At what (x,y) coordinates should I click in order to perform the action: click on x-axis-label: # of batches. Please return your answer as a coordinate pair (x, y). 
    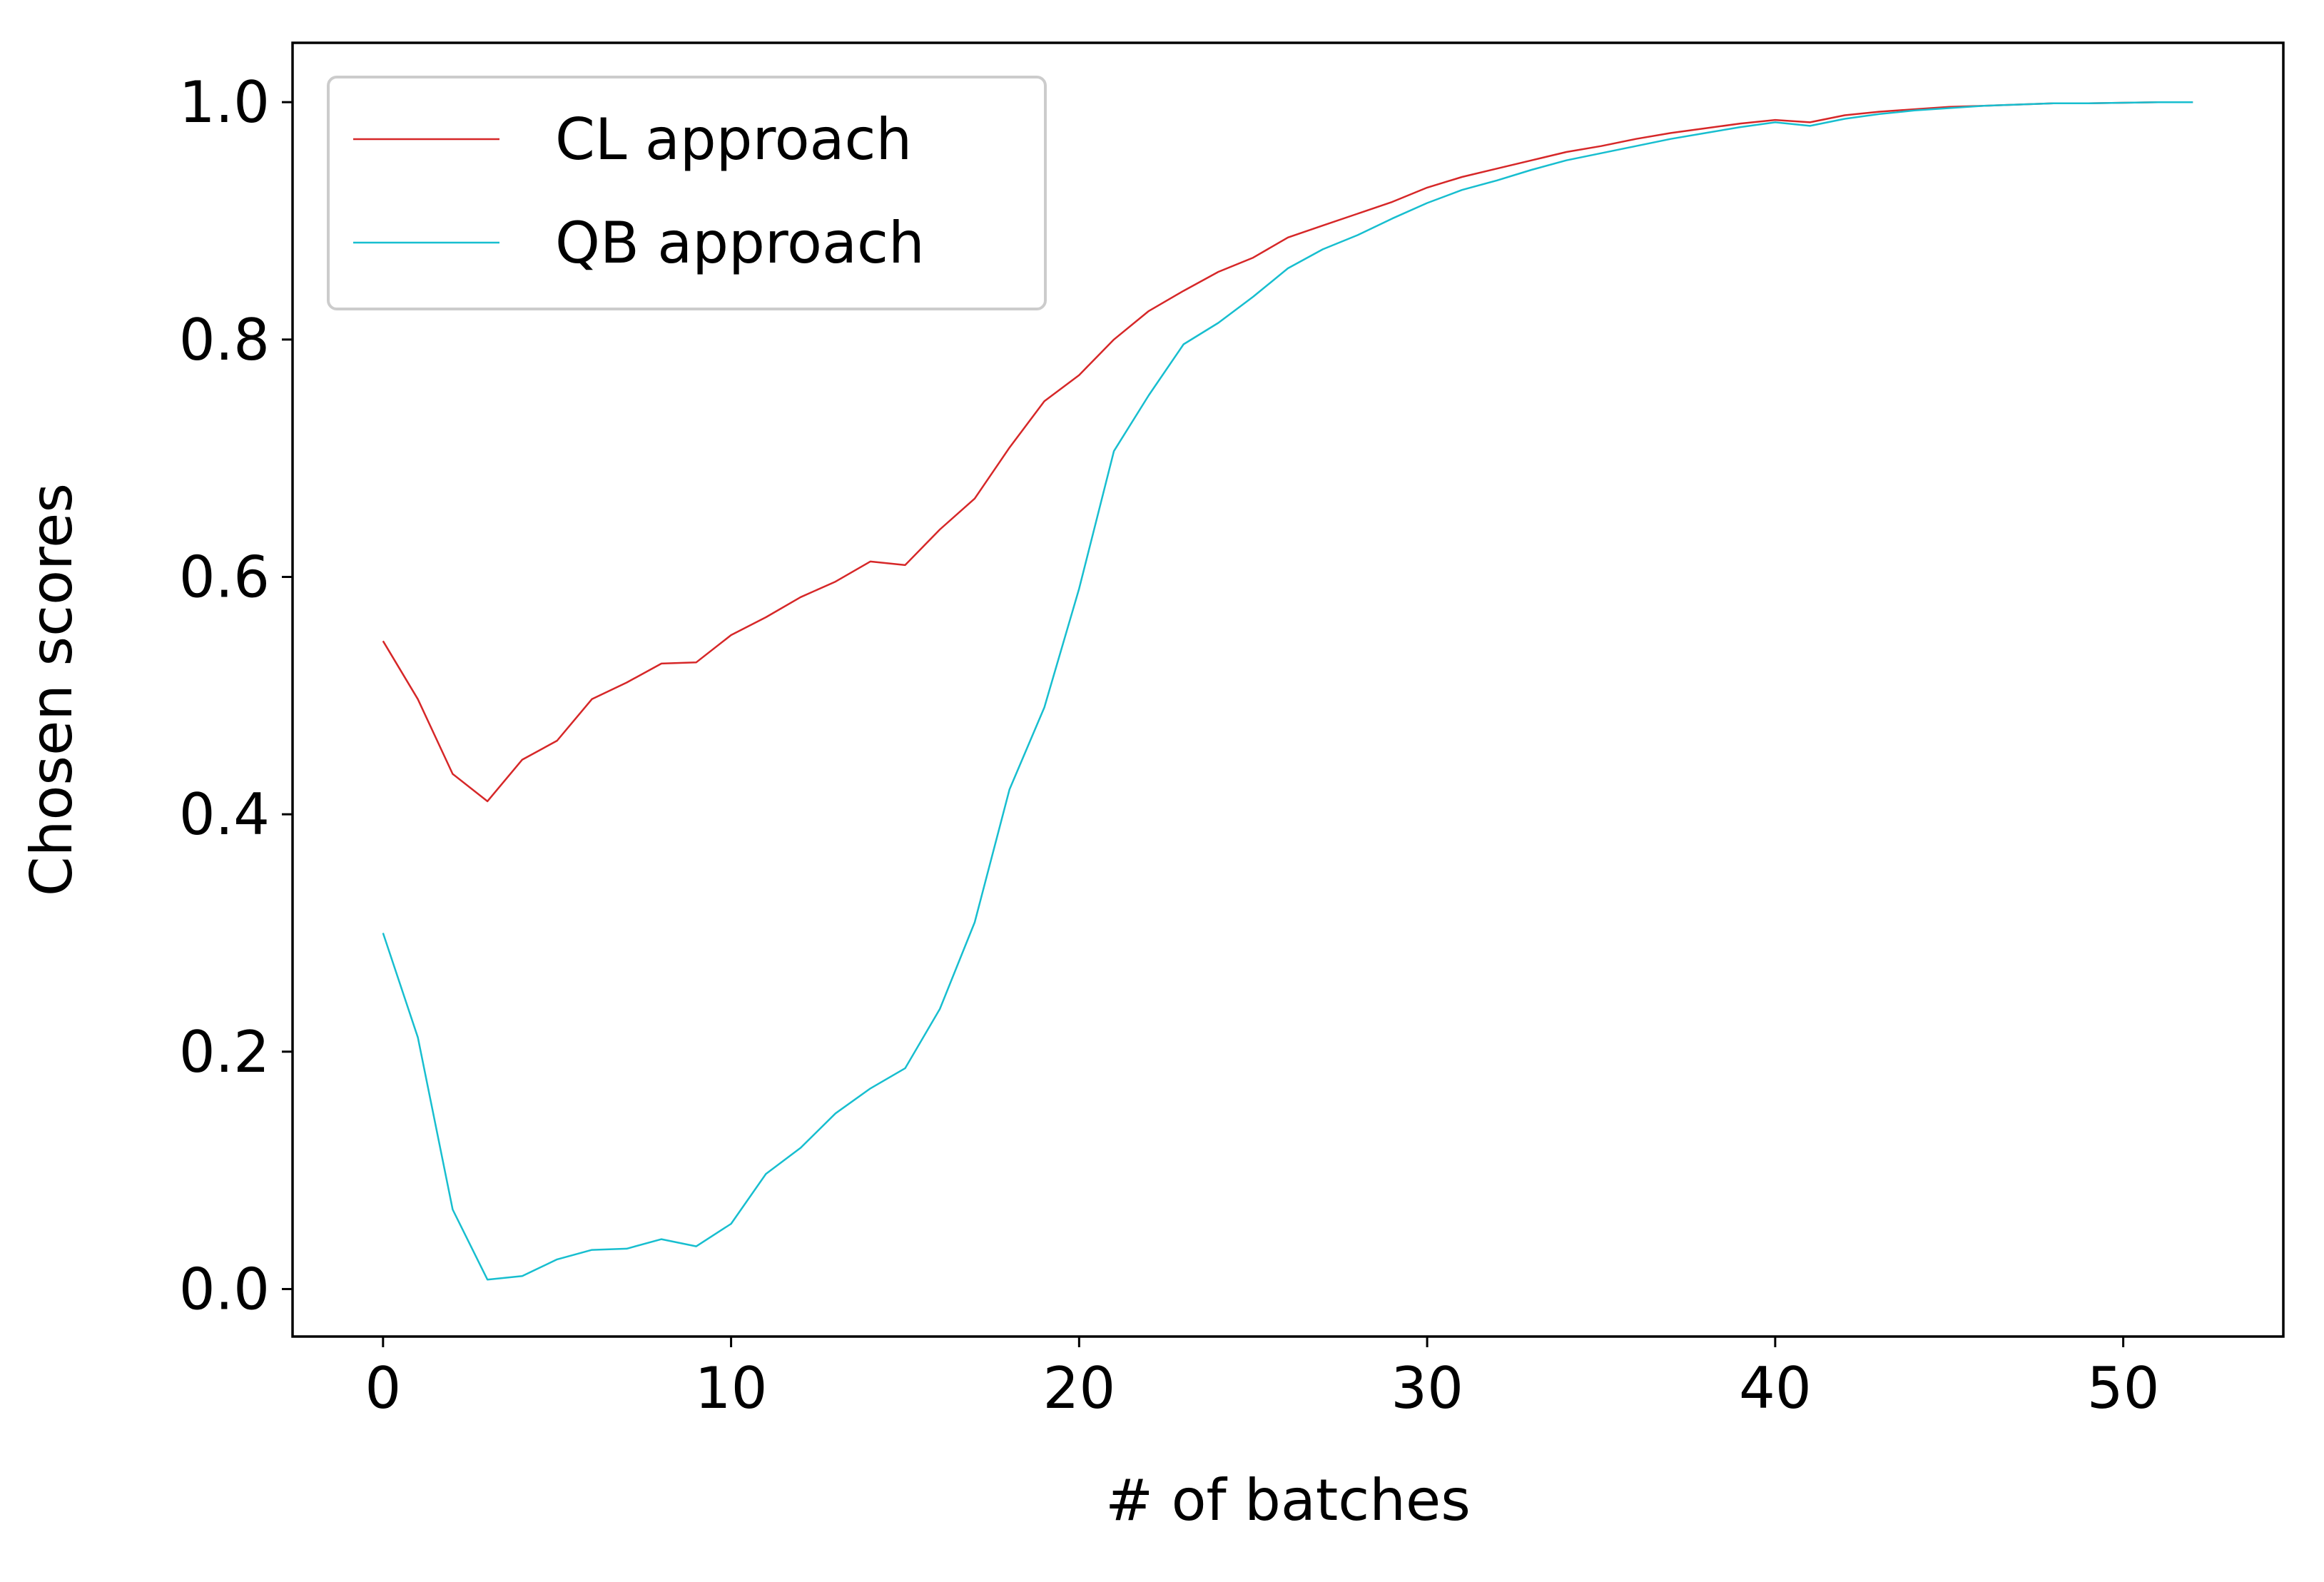
    Looking at the image, I should click on (1288, 1500).